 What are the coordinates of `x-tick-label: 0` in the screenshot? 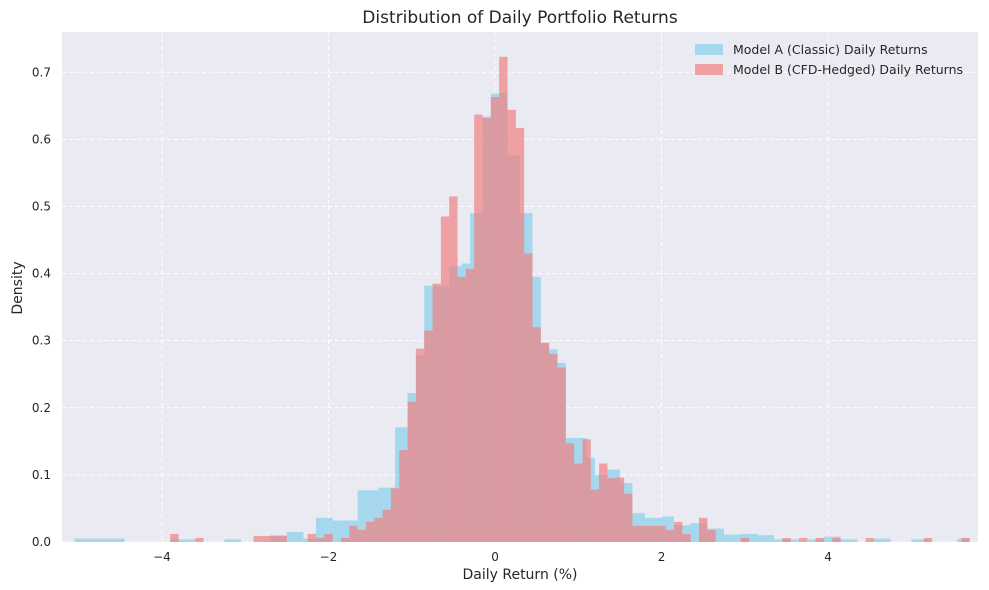 It's located at (495, 557).